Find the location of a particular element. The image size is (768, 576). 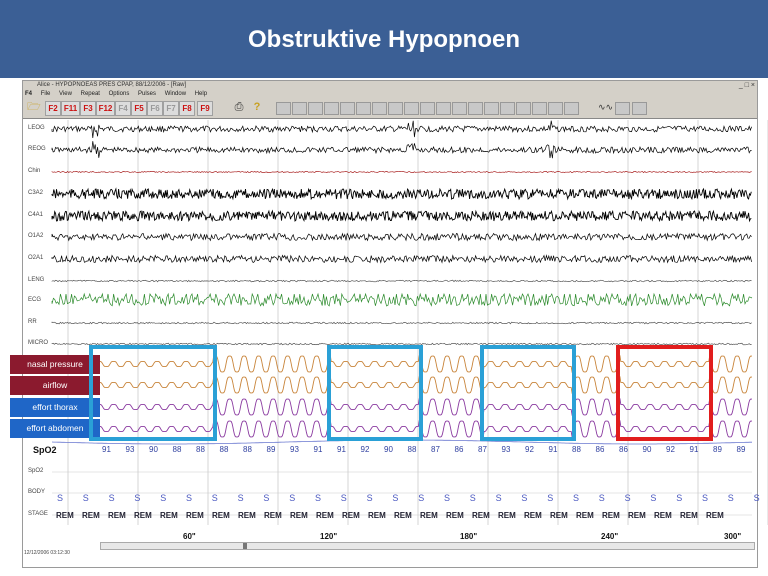

menu-options: Options is located at coordinates (119, 94).